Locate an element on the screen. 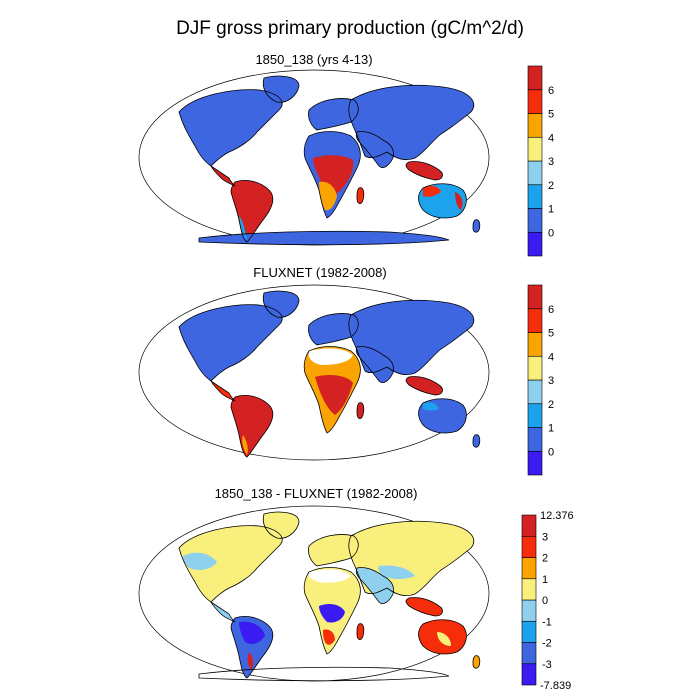 This screenshot has height=700, width=700. figure-title: DJF gross primary production (gC/m^2/d) is located at coordinates (350, 28).